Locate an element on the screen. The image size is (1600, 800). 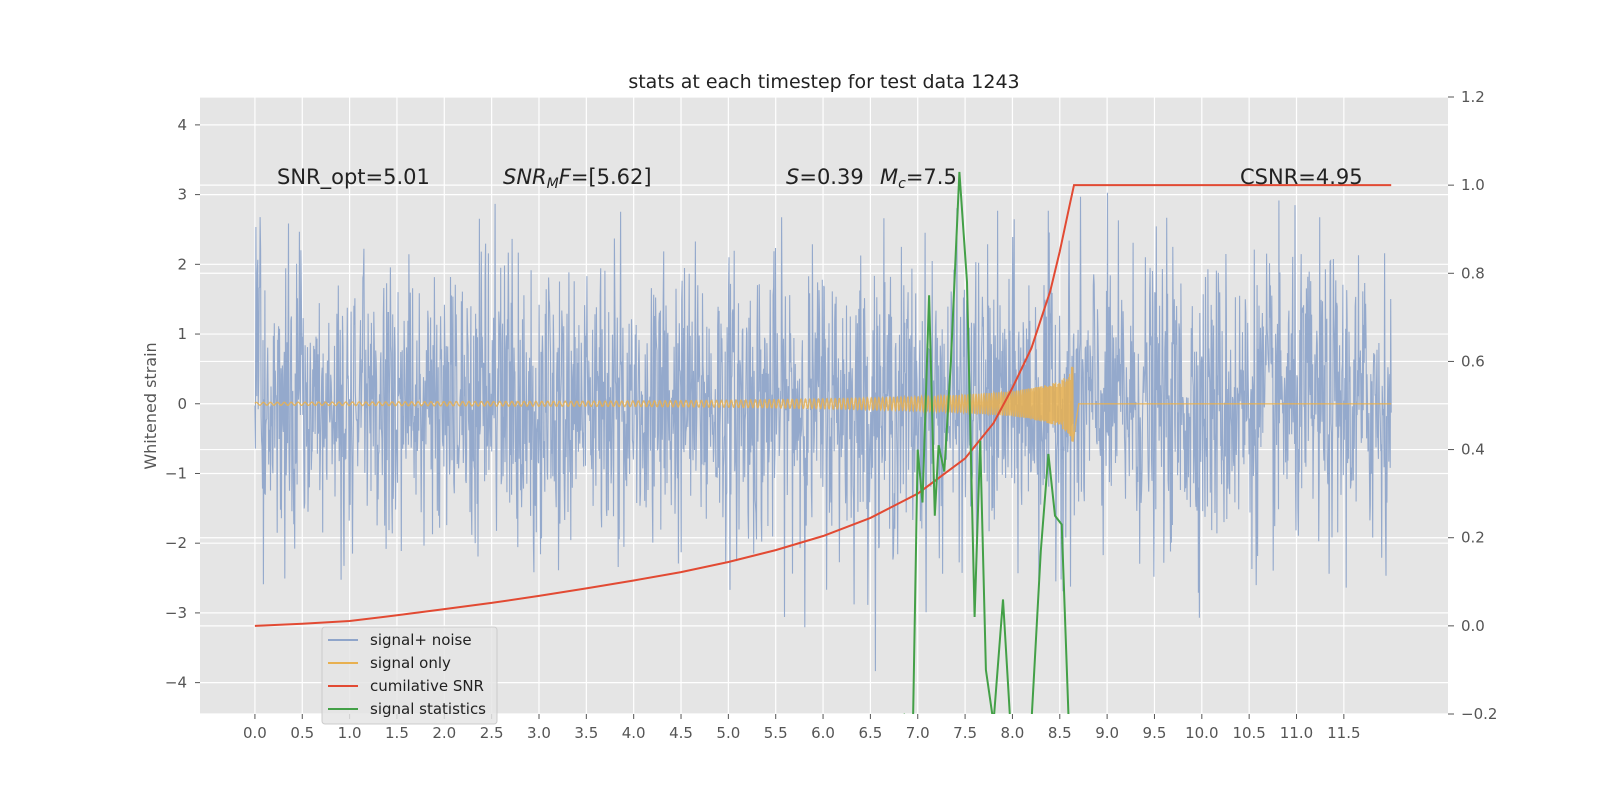
y-tick-label: −1 is located at coordinates (176, 473).